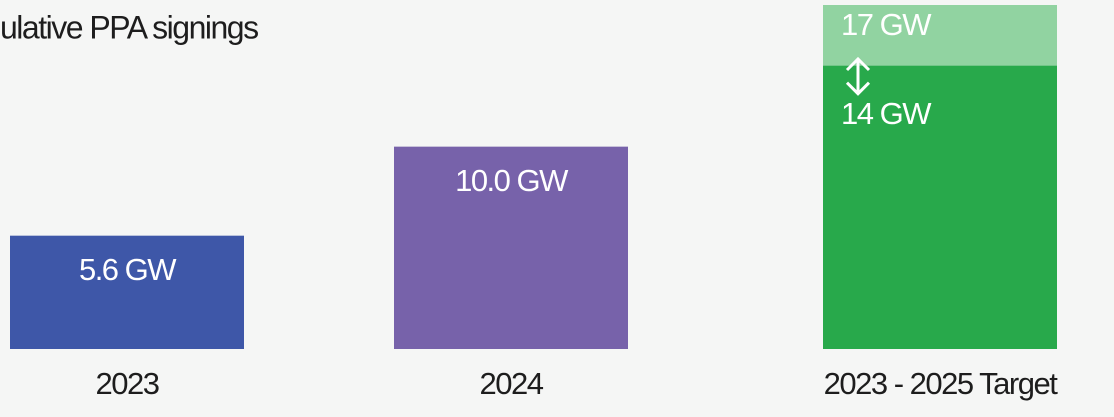 The height and width of the screenshot is (417, 1114). Describe the element at coordinates (941, 383) in the screenshot. I see `x-tick-label: 2023 - 2025 Target` at that location.